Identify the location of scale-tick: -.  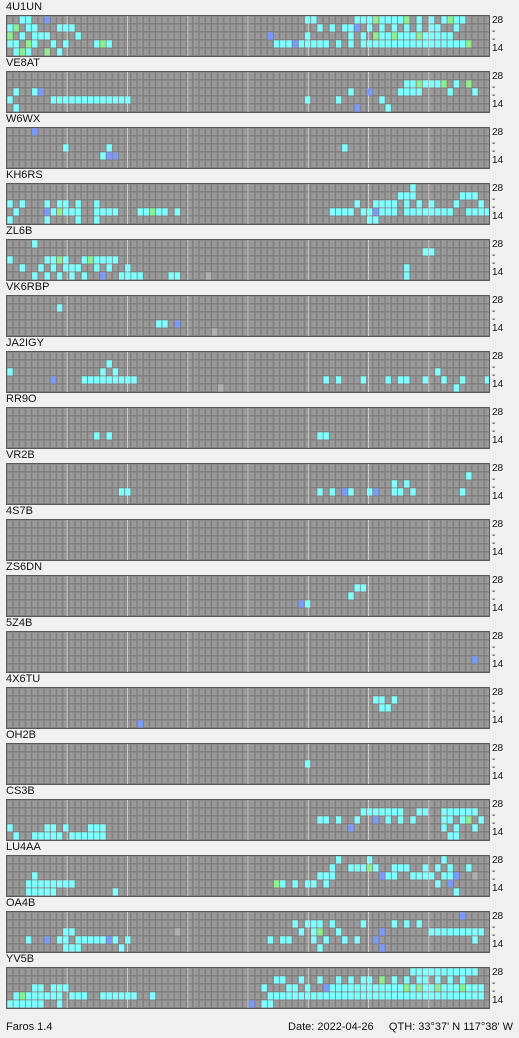
(494, 319).